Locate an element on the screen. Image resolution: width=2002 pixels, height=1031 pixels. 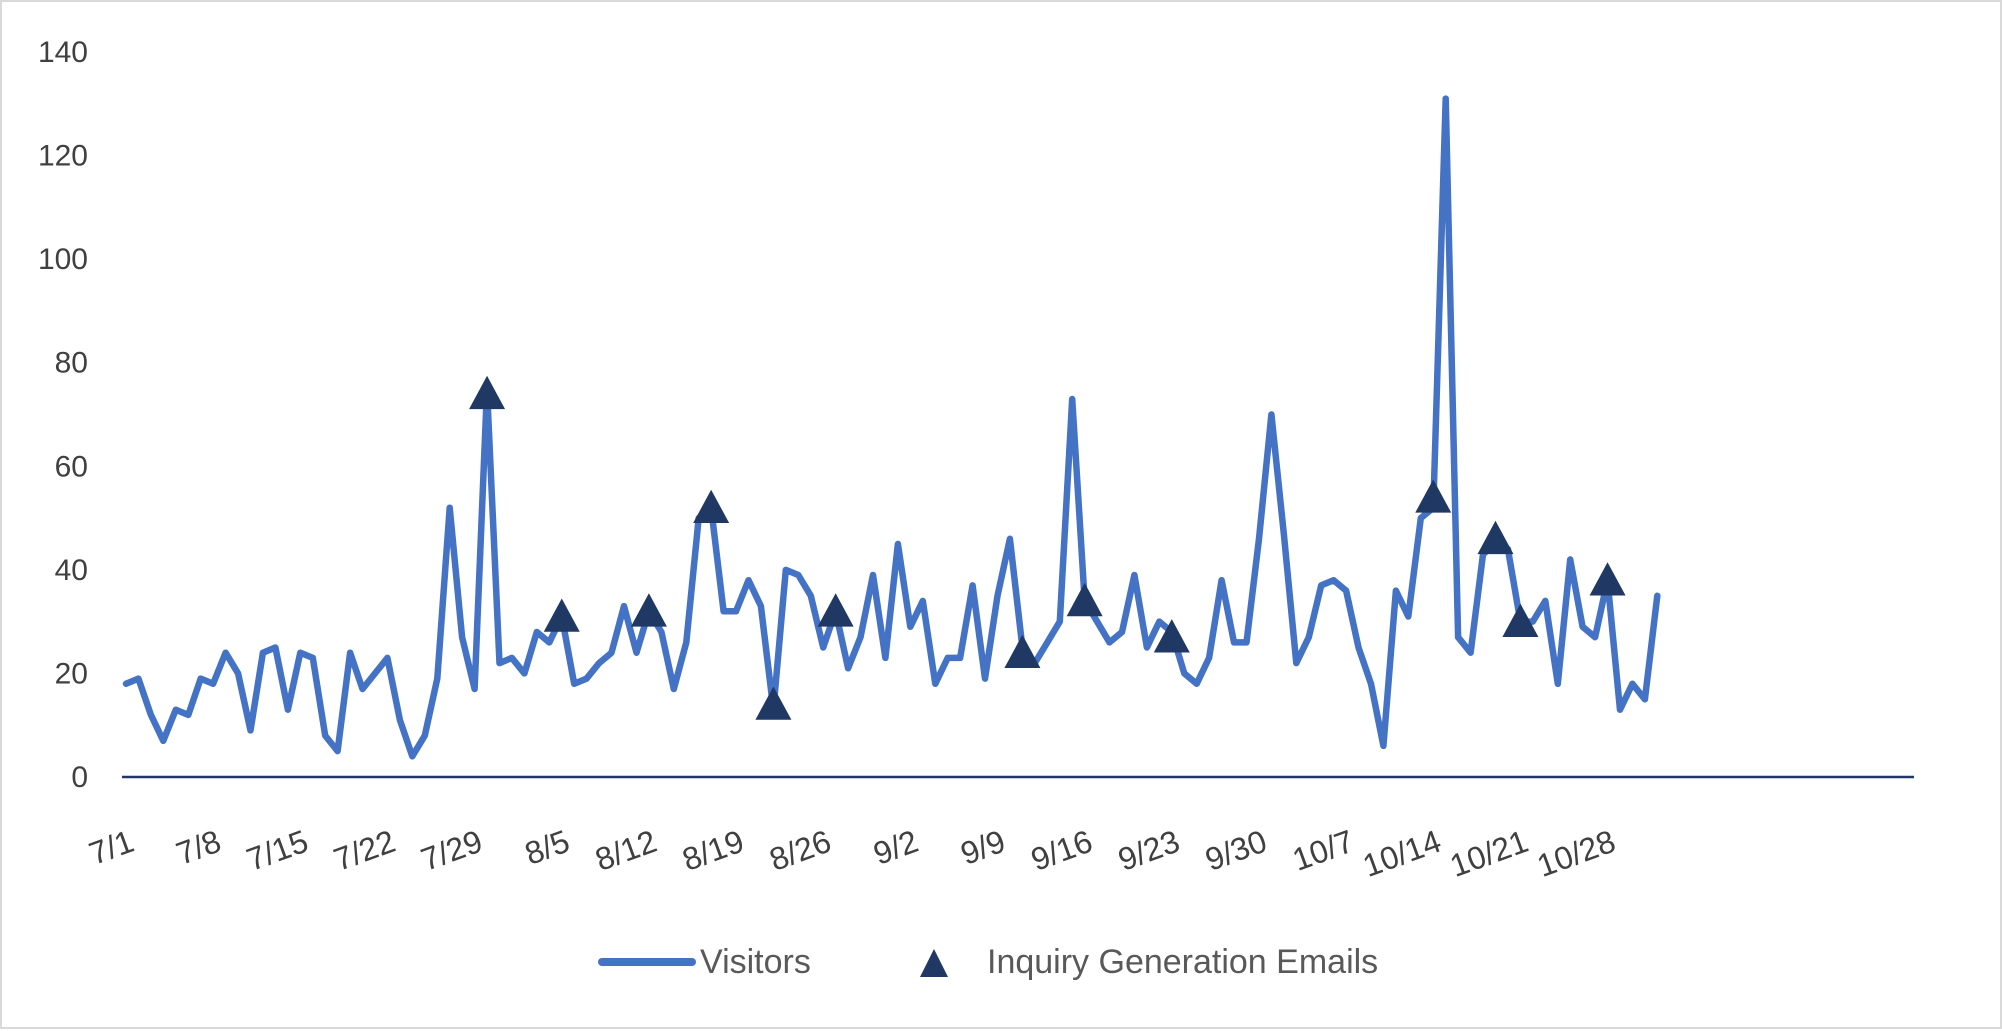
x-tick-label: 8/12 is located at coordinates (625, 850).